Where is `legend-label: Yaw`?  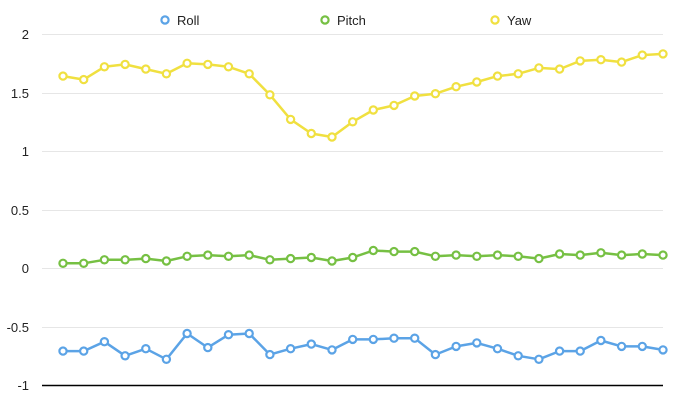
legend-label: Yaw is located at coordinates (519, 20).